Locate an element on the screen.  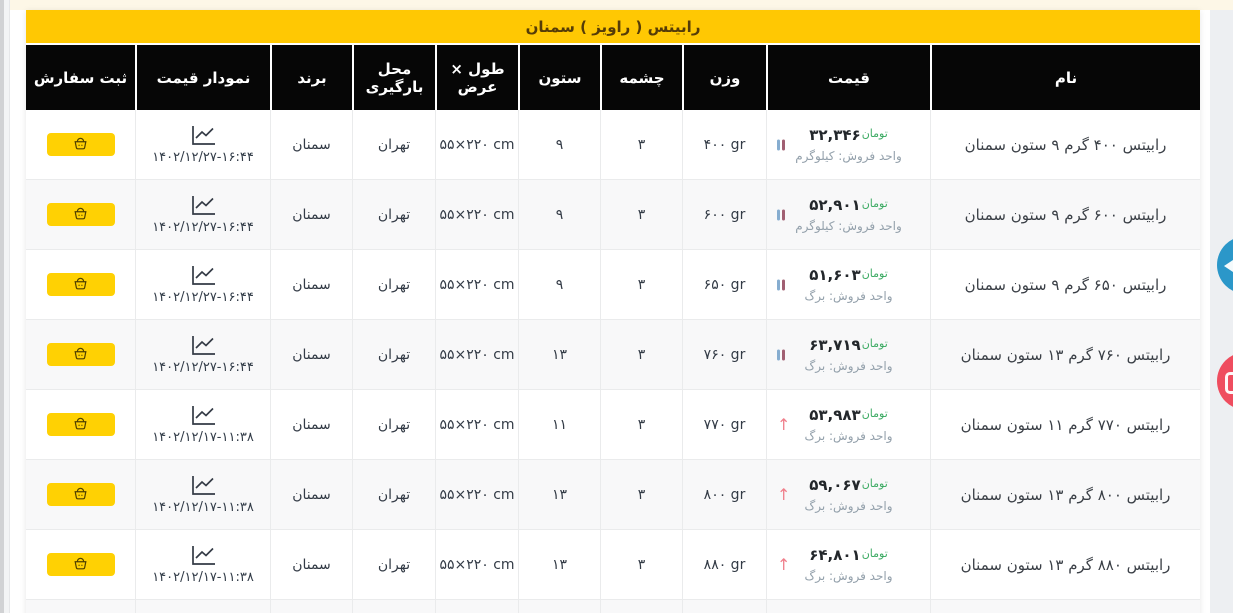
cell-name: رابیتس ۴۰۰ گرم ۹ ستون سمنان is located at coordinates (1065, 145).